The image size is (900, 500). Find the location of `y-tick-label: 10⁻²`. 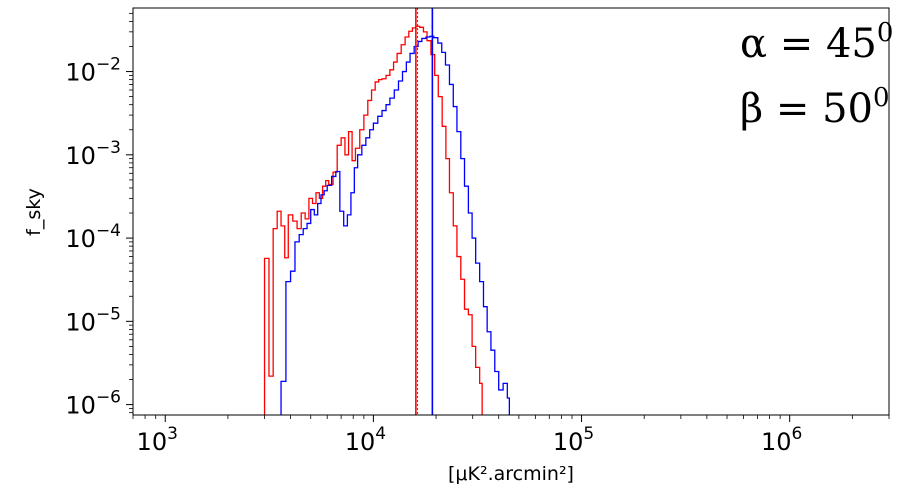

y-tick-label: 10⁻² is located at coordinates (93, 71).